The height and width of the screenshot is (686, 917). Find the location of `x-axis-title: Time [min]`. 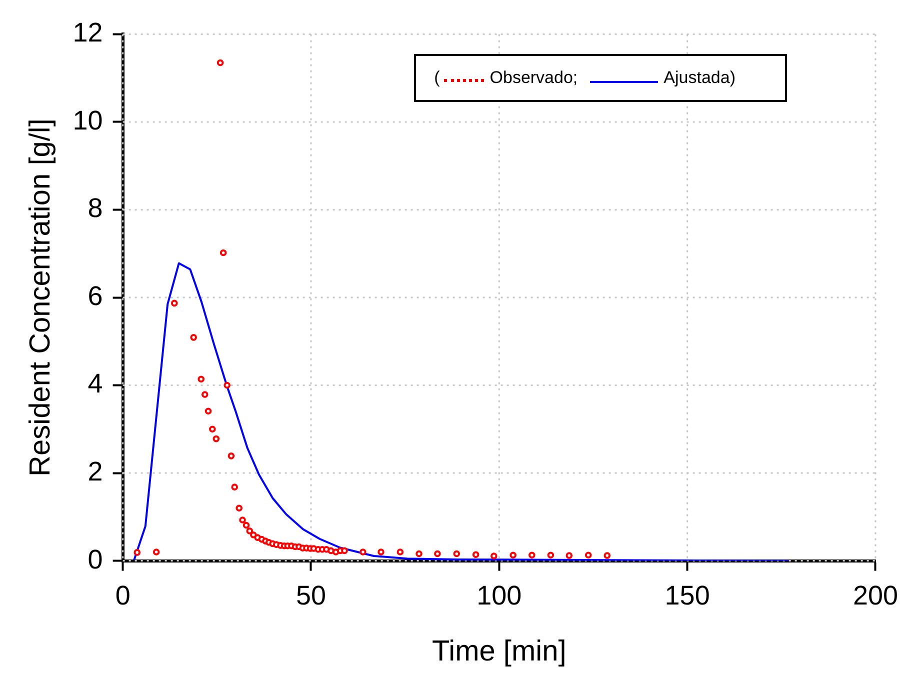

x-axis-title: Time [min] is located at coordinates (499, 652).